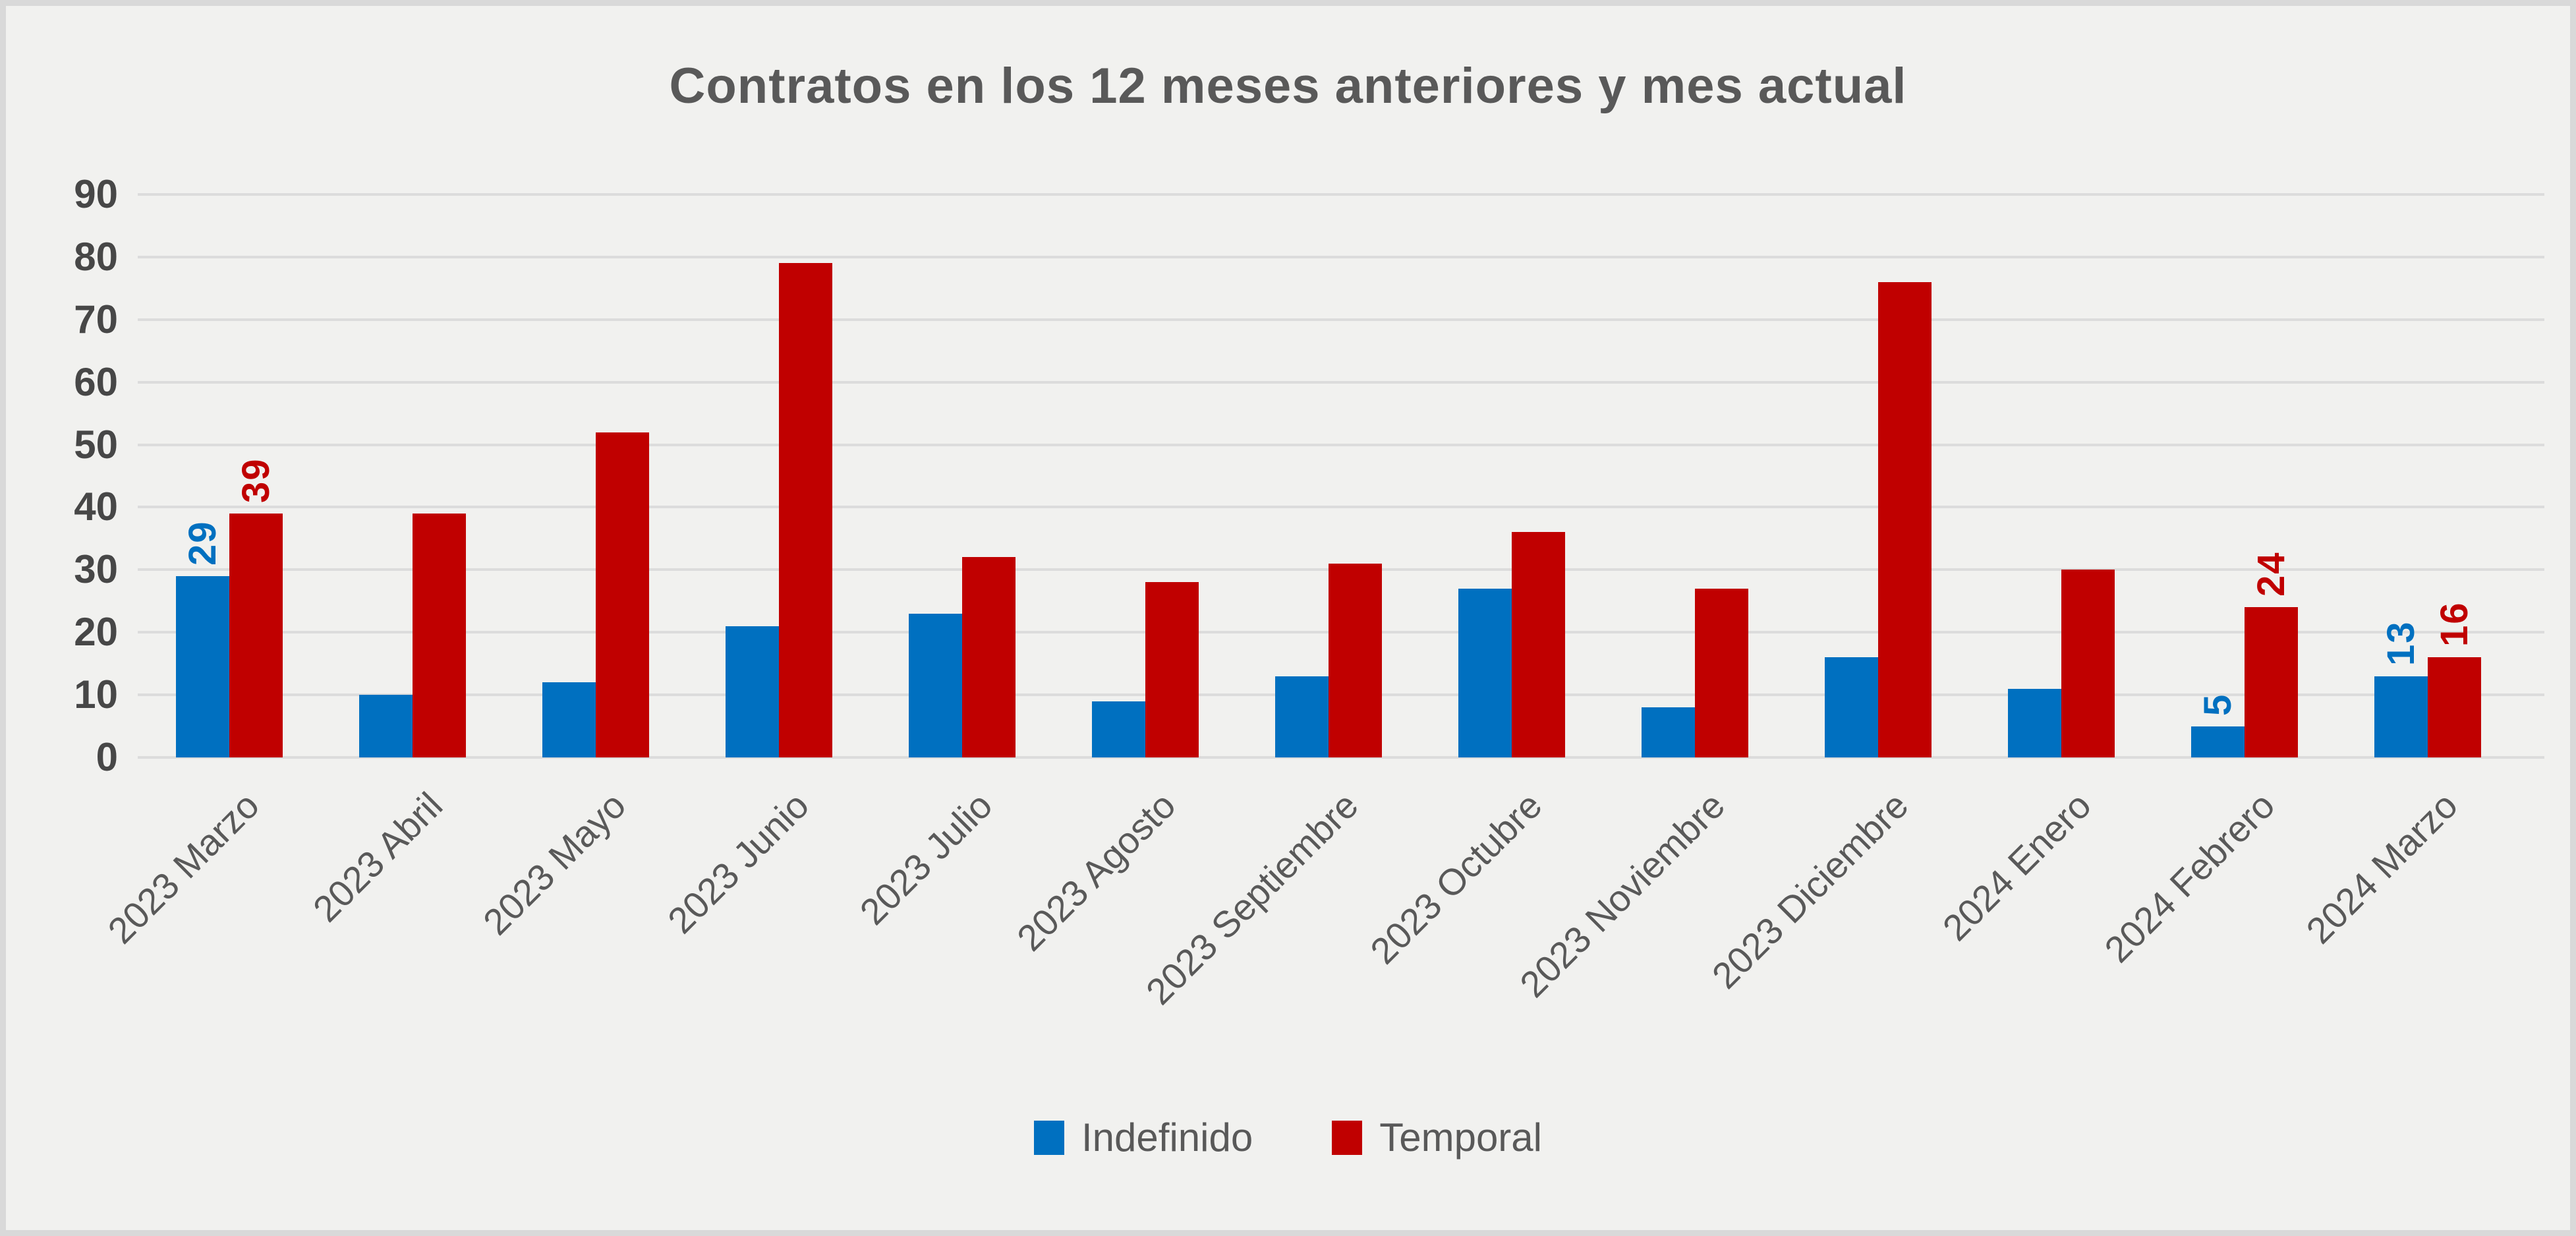  I want to click on y-tick-label-70: 70, so click(96, 319).